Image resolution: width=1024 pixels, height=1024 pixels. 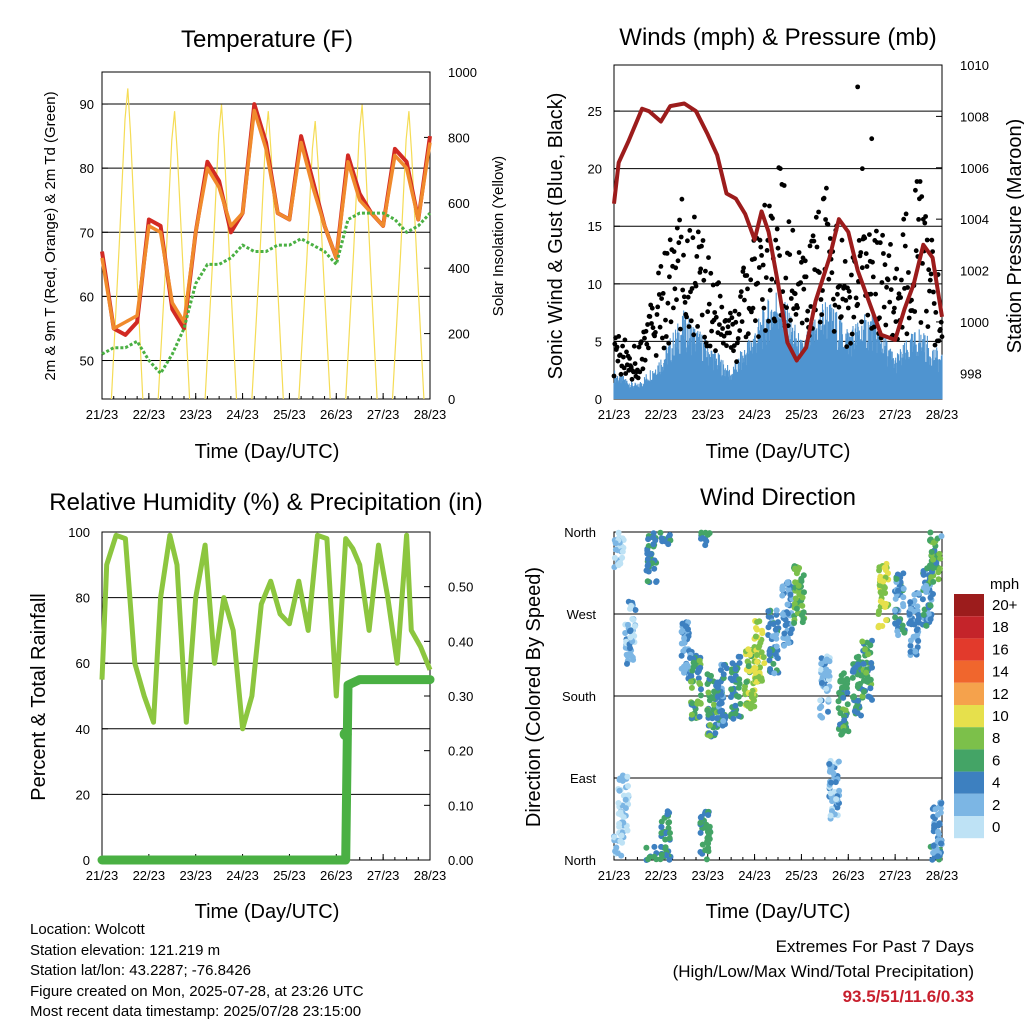 What do you see at coordinates (267, 39) in the screenshot?
I see `temperature-title: Temperature (F)` at bounding box center [267, 39].